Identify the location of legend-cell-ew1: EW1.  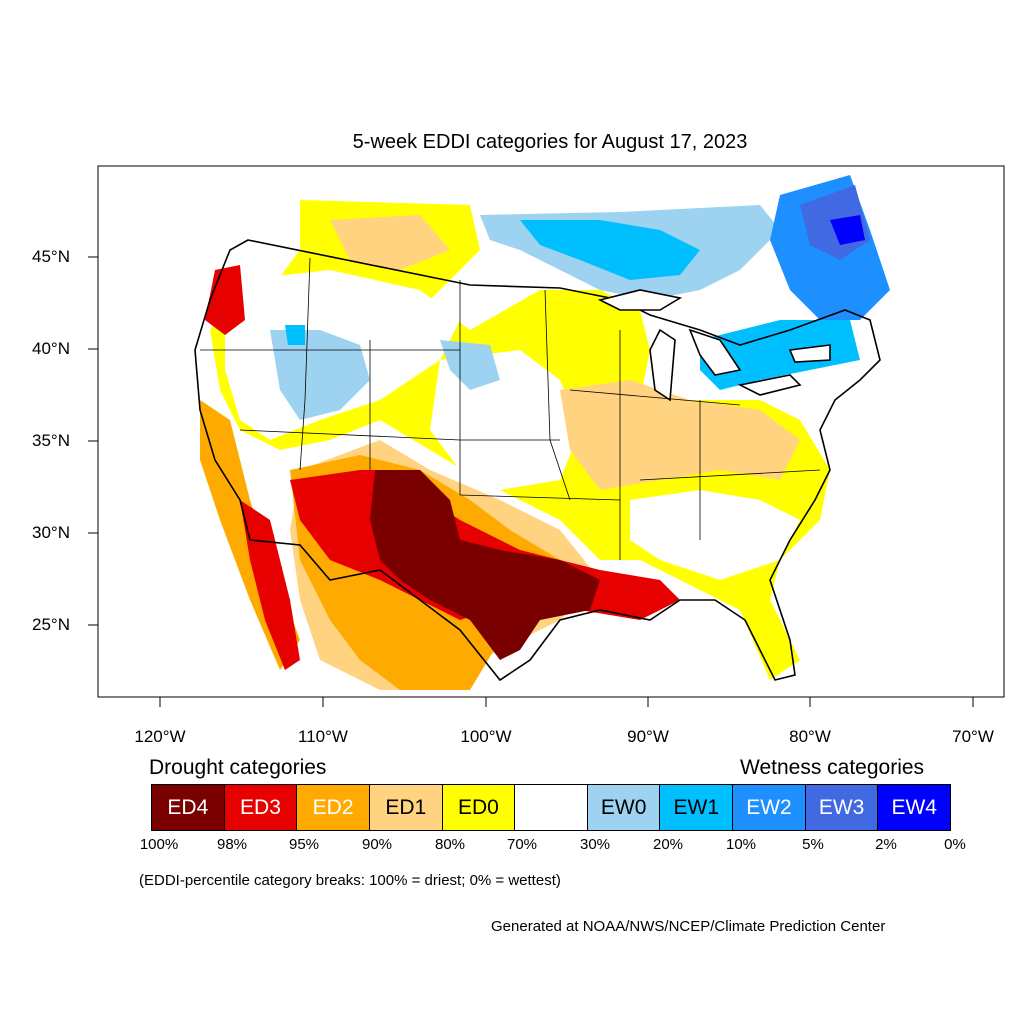
(697, 807).